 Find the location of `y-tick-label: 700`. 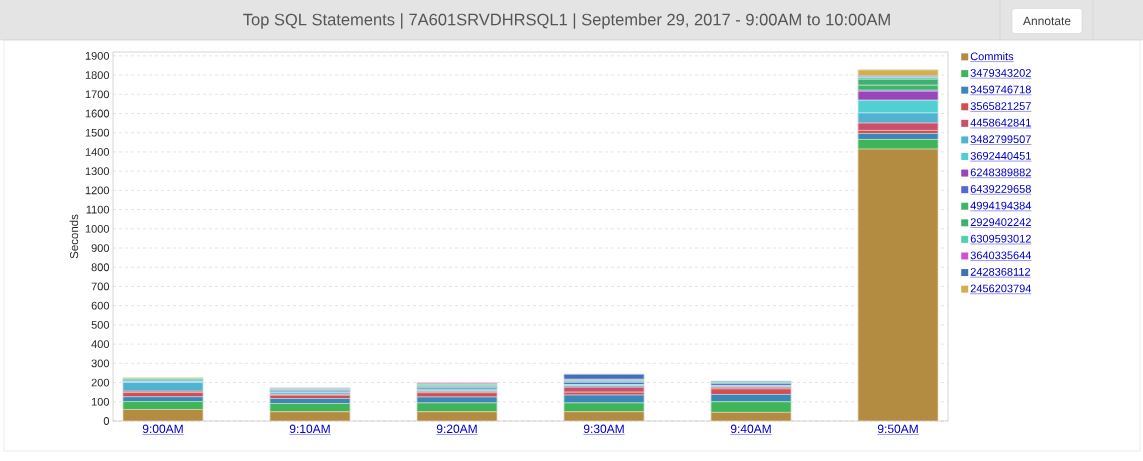

y-tick-label: 700 is located at coordinates (100, 286).